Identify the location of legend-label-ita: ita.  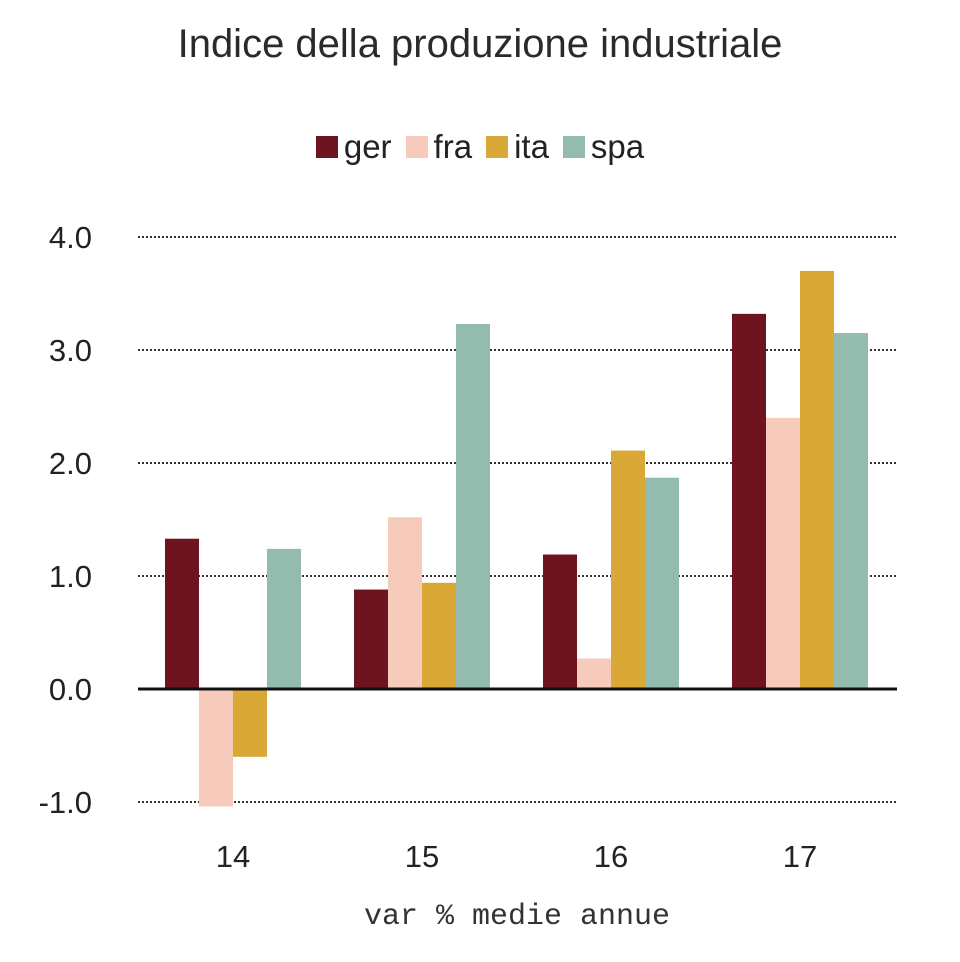
(531, 146).